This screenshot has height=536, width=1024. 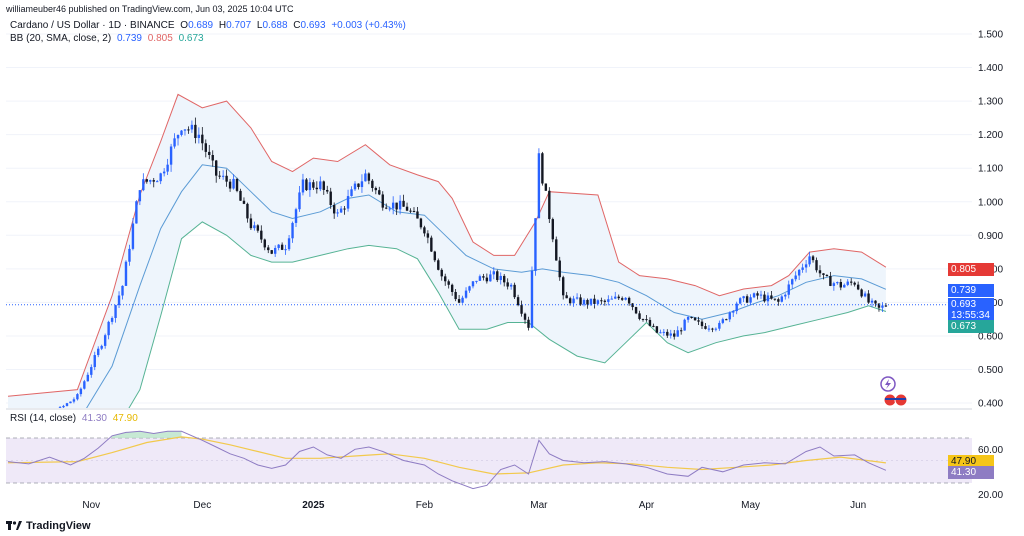 What do you see at coordinates (75, 418) in the screenshot?
I see `rsi-legend: RSI (14, close) 41.30 47.90` at bounding box center [75, 418].